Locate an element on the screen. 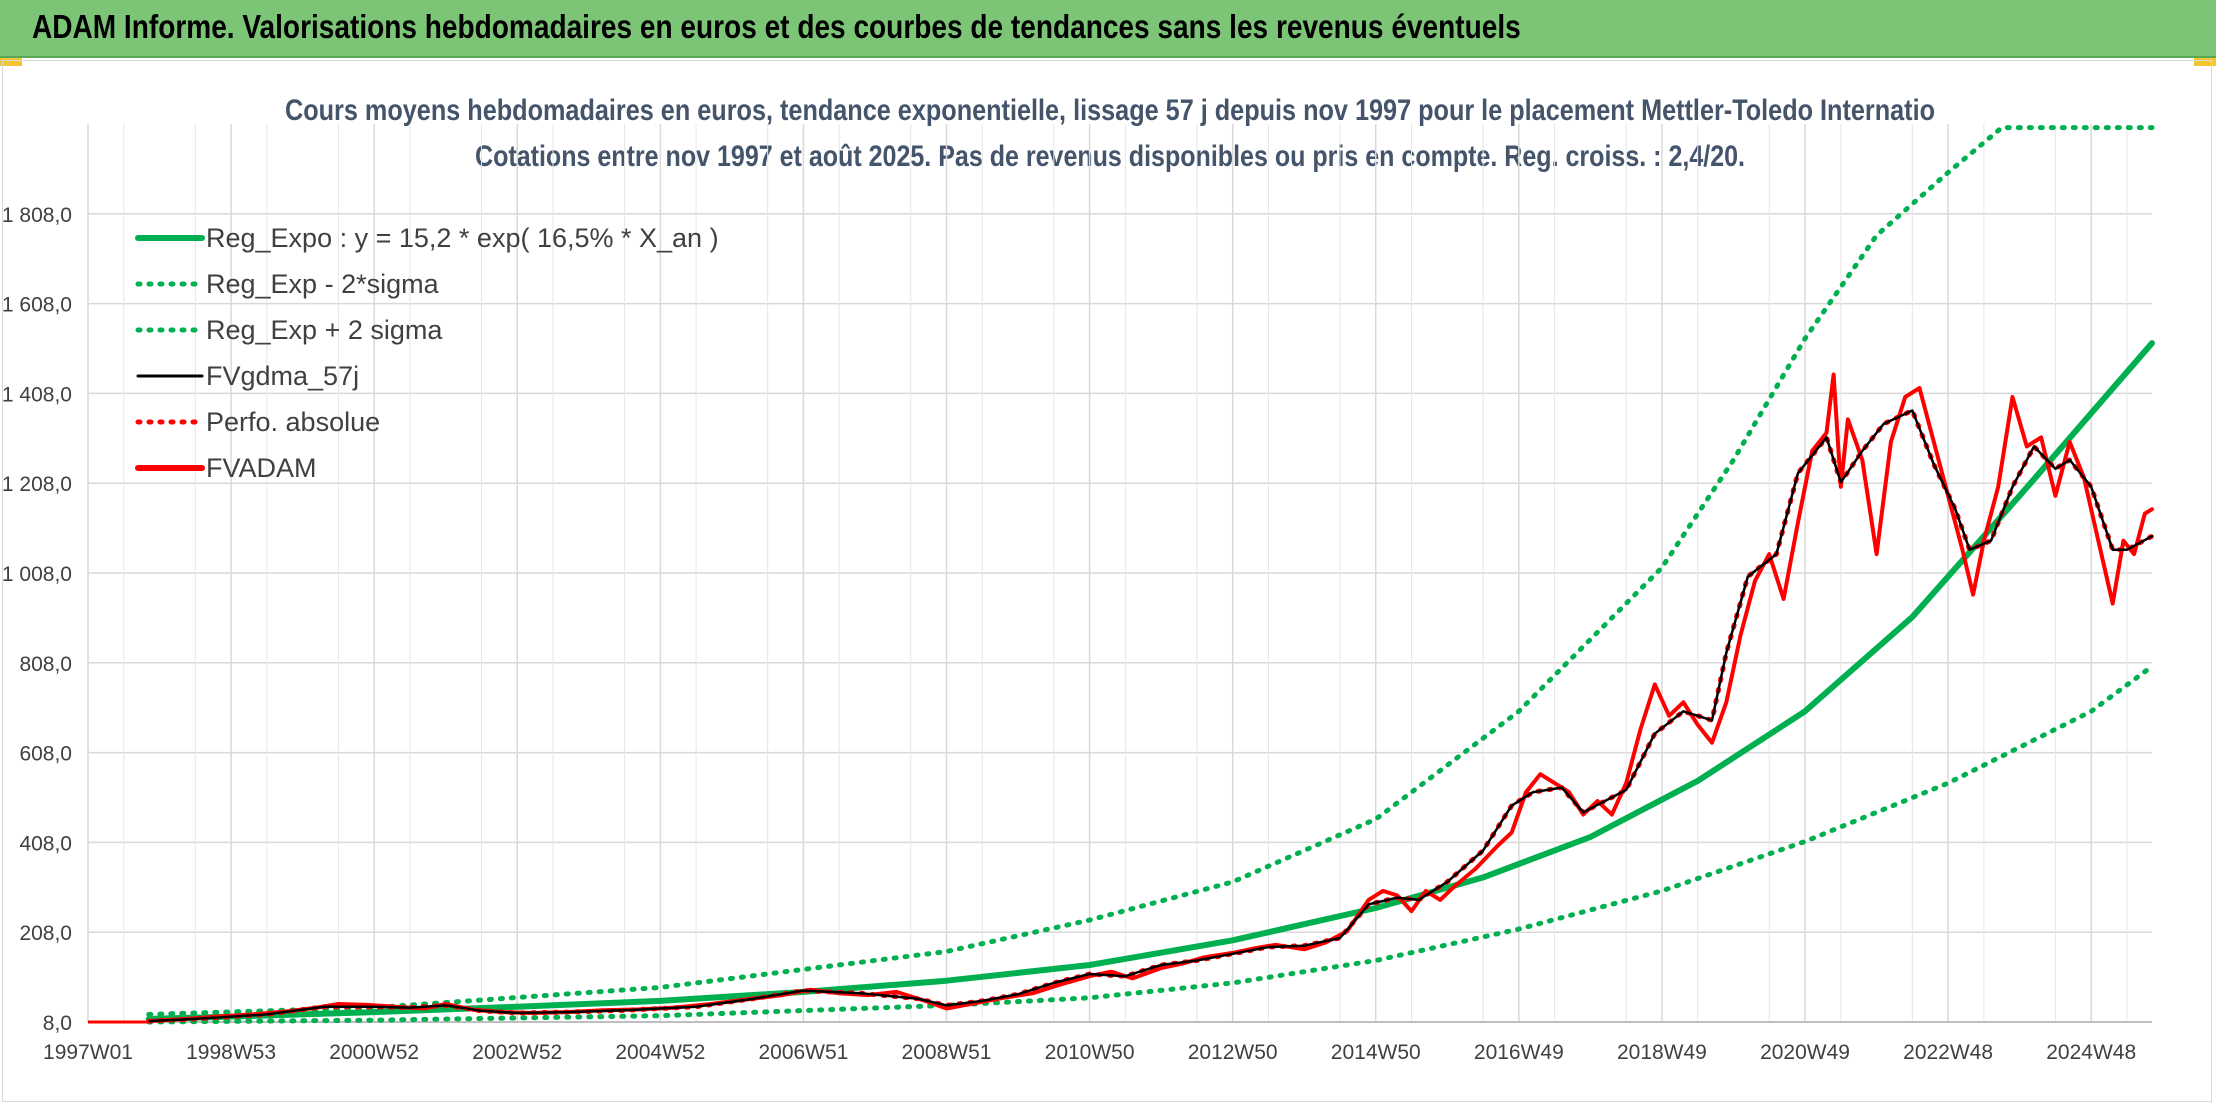  x-tick-label: 2008W51 is located at coordinates (947, 1052).